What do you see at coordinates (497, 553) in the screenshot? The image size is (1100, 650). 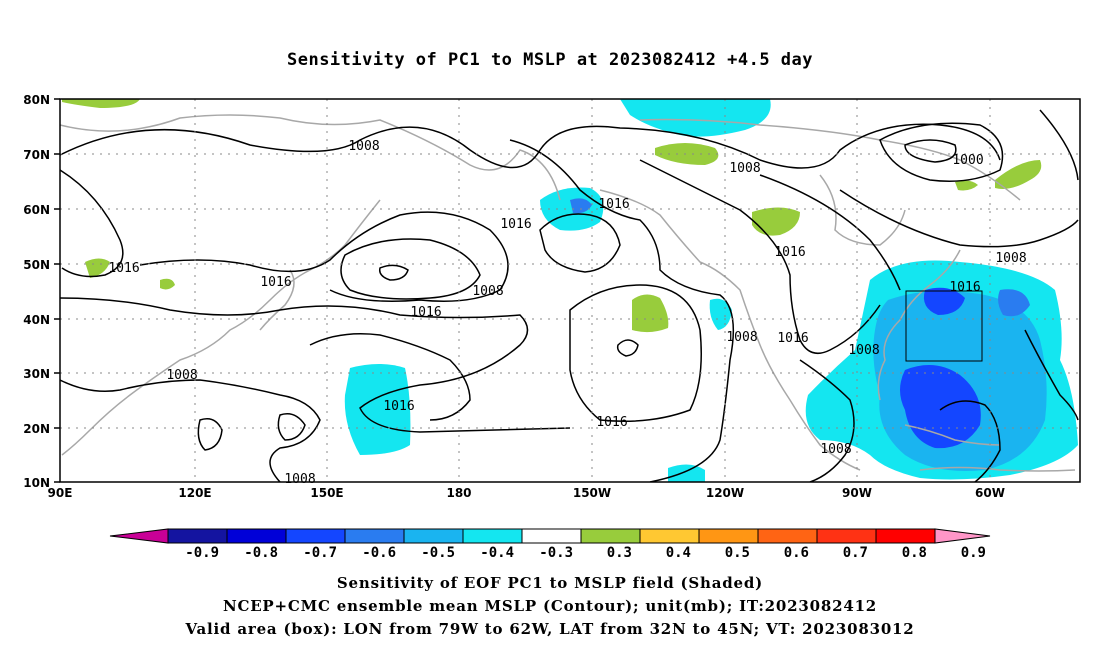 I see `colorbar-label: -0.4` at bounding box center [497, 553].